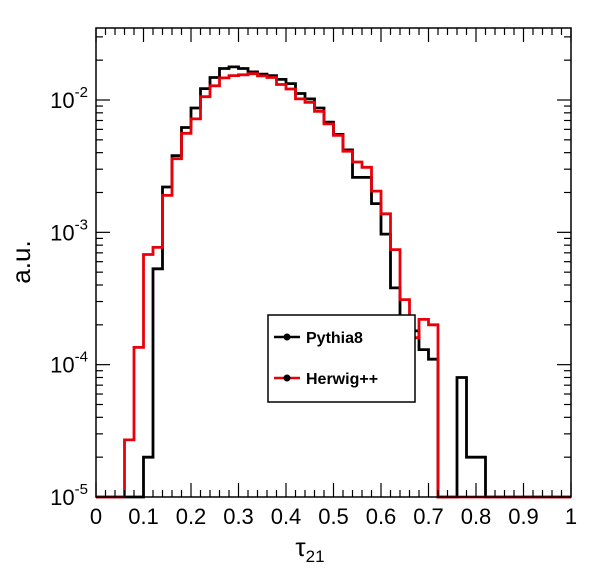 The height and width of the screenshot is (577, 596). I want to click on legend-label-pythia8: Pythia8, so click(334, 338).